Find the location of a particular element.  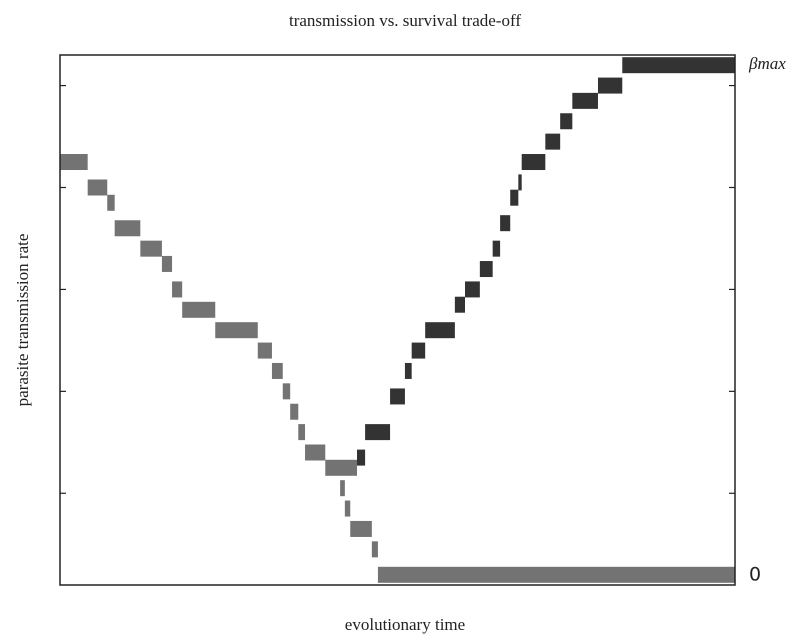

chart-title: transmission vs. survival trade-off is located at coordinates (405, 20).